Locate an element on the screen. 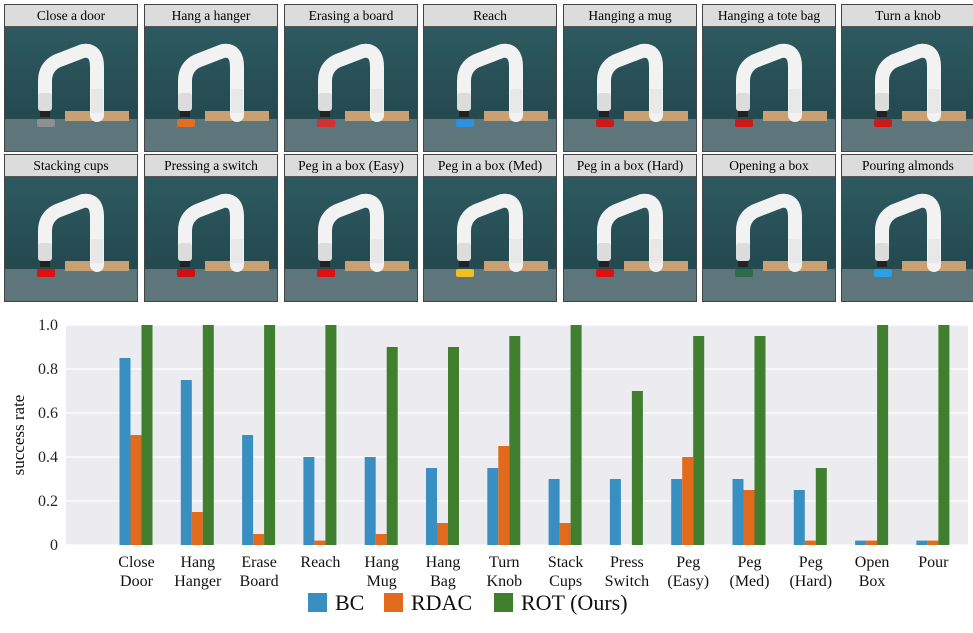 The height and width of the screenshot is (633, 973). task-thumbnail-title: Hang a hanger is located at coordinates (211, 16).